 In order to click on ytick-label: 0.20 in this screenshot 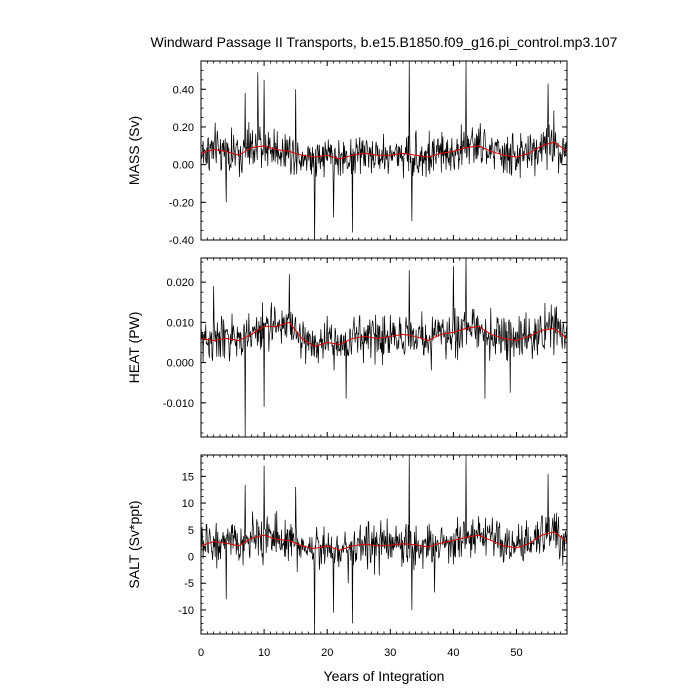, I will do `click(183, 128)`.